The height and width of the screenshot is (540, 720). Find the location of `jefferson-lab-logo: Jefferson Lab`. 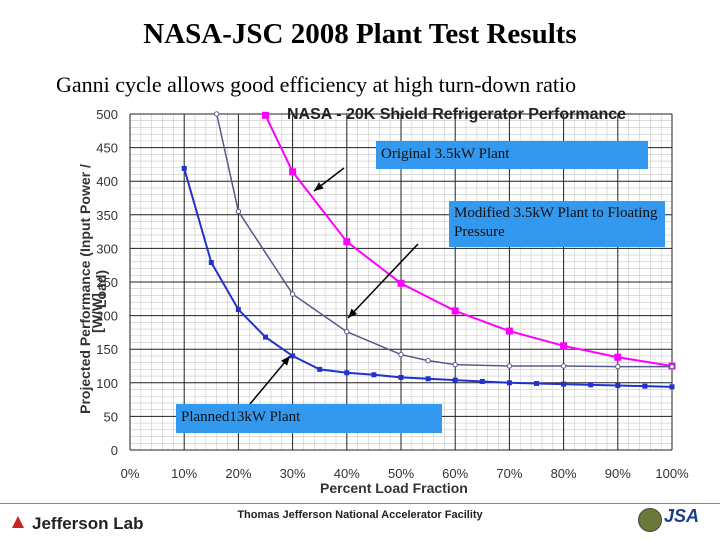

jefferson-lab-logo: Jefferson Lab is located at coordinates (86, 522).